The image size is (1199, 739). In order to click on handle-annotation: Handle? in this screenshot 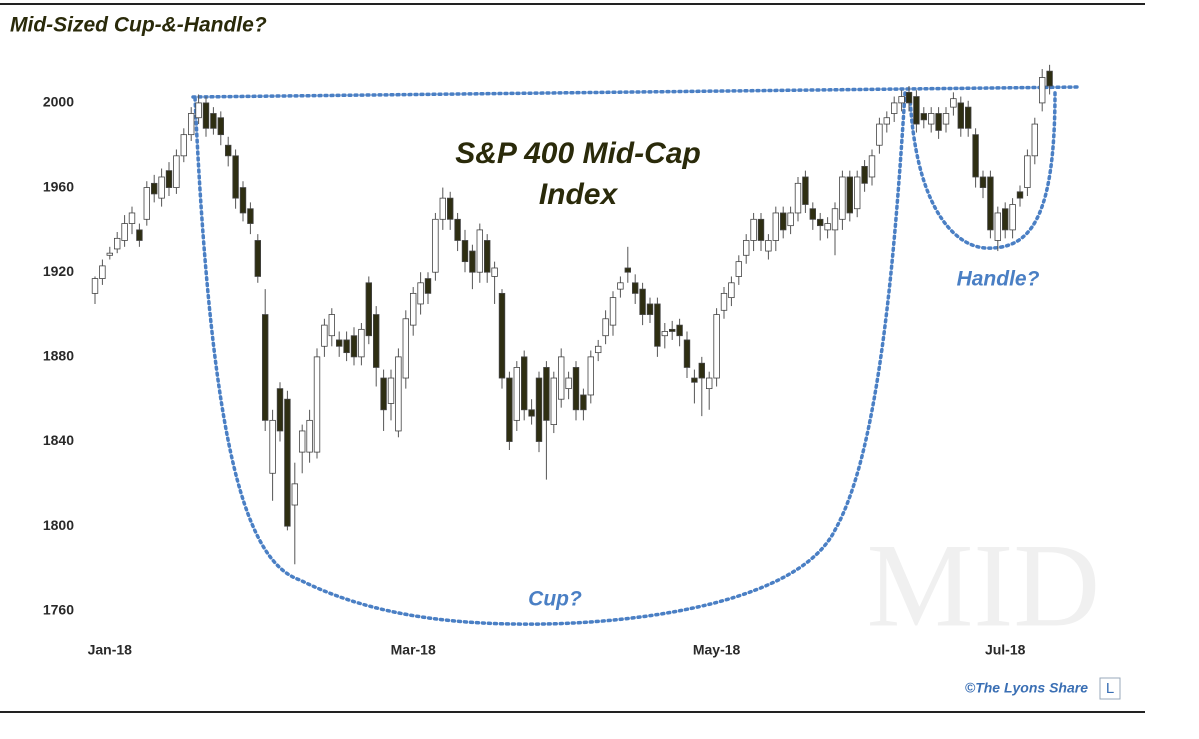, I will do `click(998, 279)`.